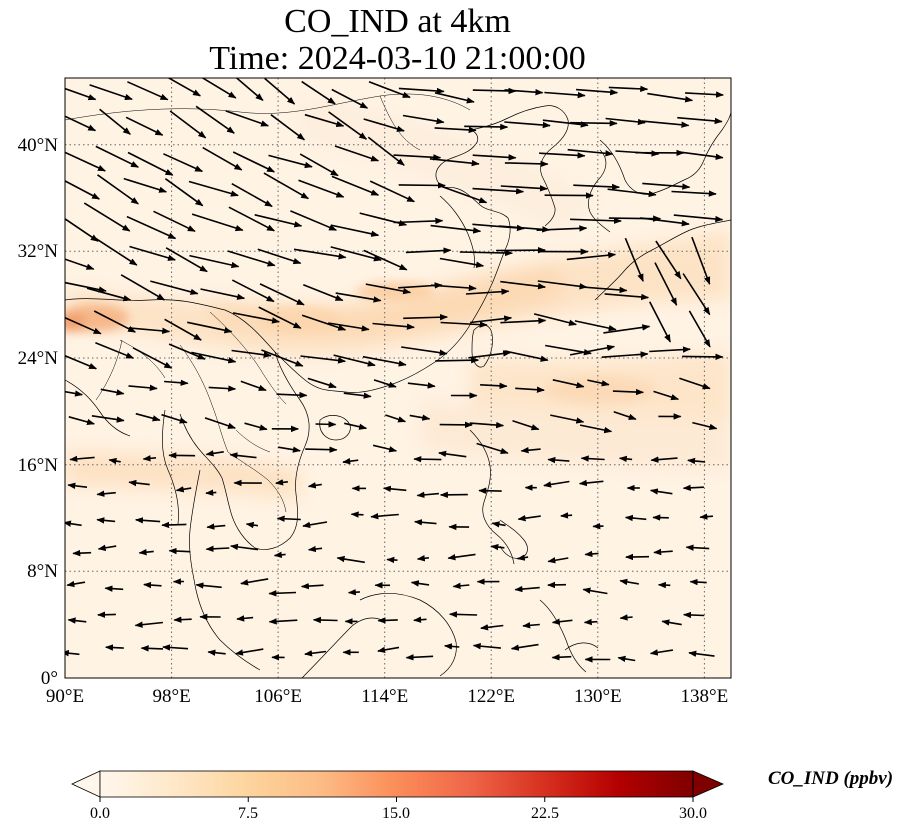  What do you see at coordinates (708, 784) in the screenshot?
I see `colorbar-extend-high` at bounding box center [708, 784].